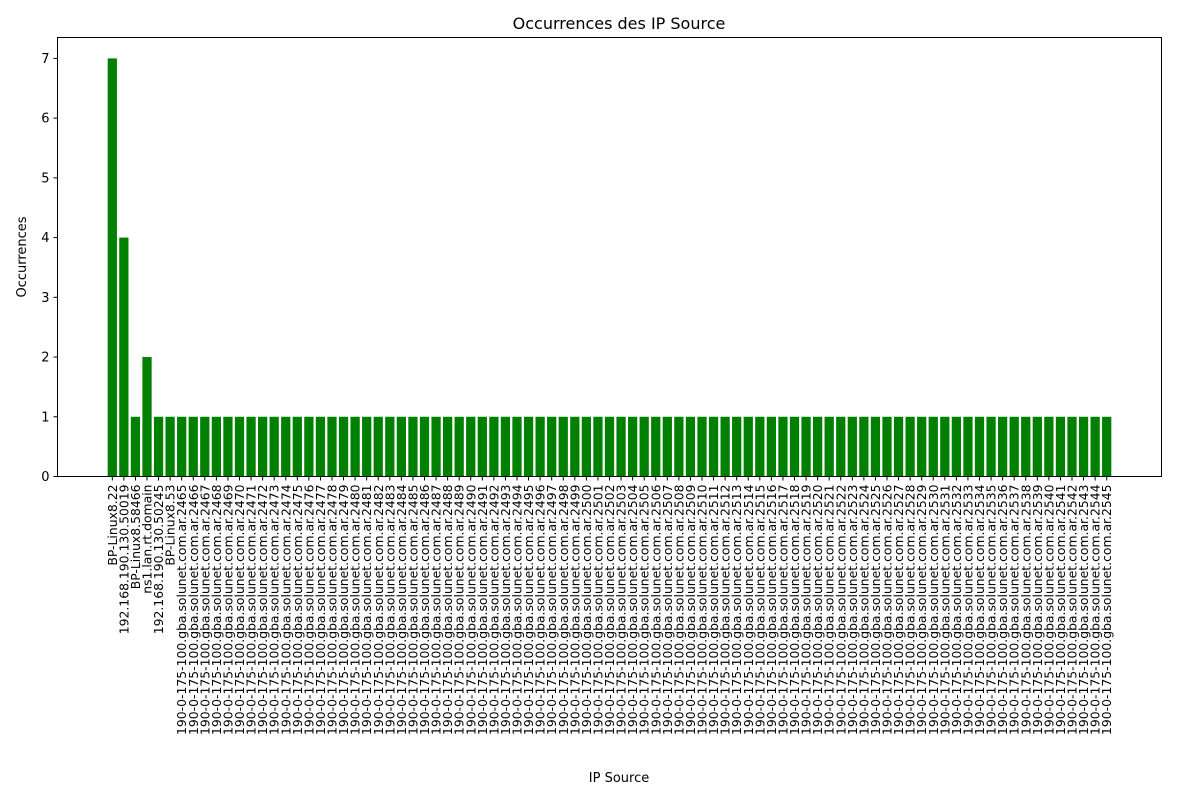  What do you see at coordinates (619, 23) in the screenshot?
I see `chart-title: Occurrences des IP Source` at bounding box center [619, 23].